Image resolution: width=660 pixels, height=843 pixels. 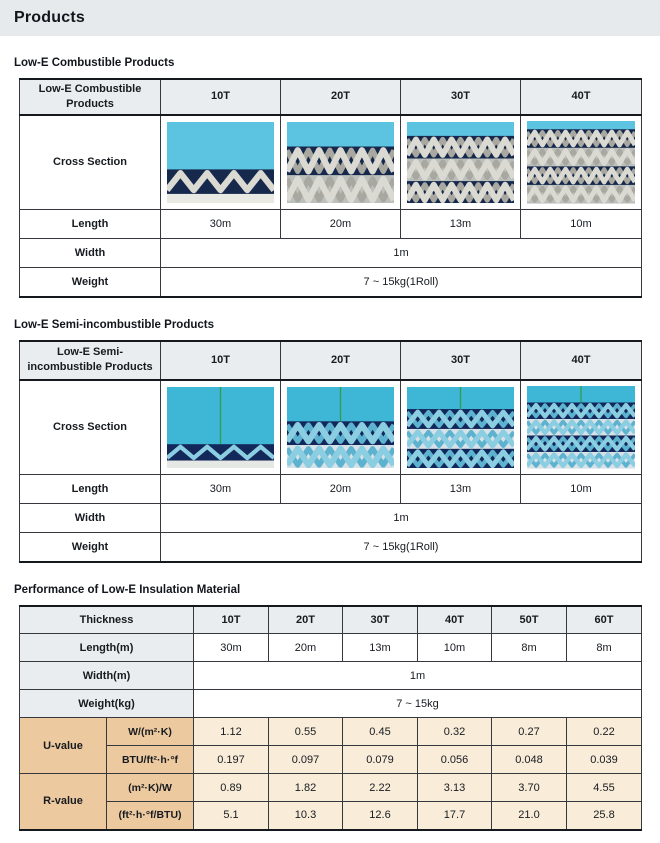 What do you see at coordinates (604, 732) in the screenshot?
I see `u-value-60t: 0.22` at bounding box center [604, 732].